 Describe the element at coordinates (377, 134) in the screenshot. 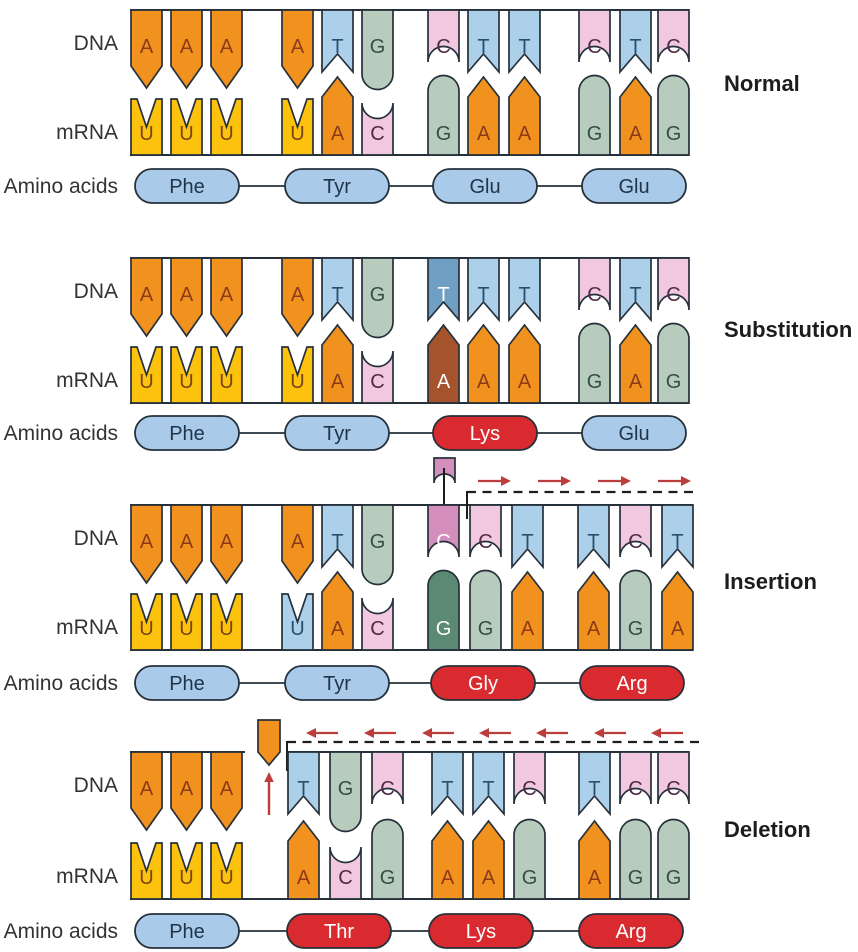

I see `mrna-base-letter: C` at that location.